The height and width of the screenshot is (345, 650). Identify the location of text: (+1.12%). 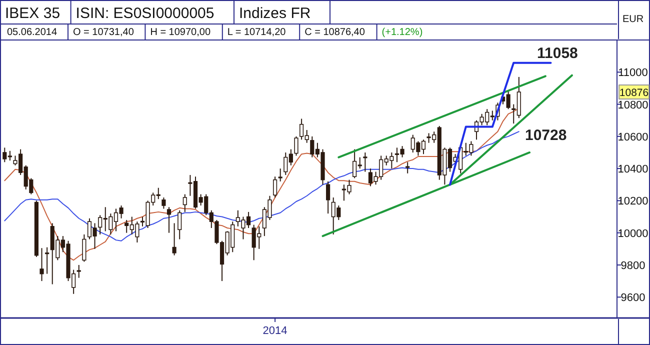
(402, 32).